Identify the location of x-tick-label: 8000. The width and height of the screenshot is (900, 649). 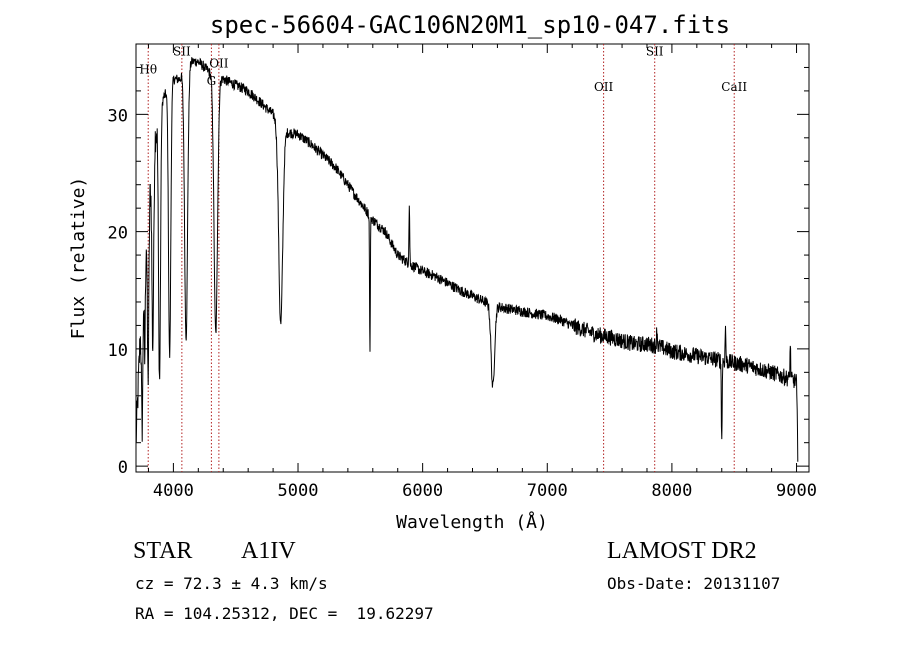
(671, 491).